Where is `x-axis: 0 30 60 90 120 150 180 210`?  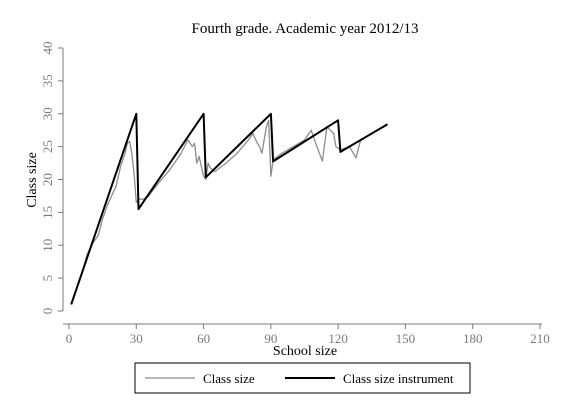
x-axis: 0 30 60 90 120 150 180 210 is located at coordinates (306, 334).